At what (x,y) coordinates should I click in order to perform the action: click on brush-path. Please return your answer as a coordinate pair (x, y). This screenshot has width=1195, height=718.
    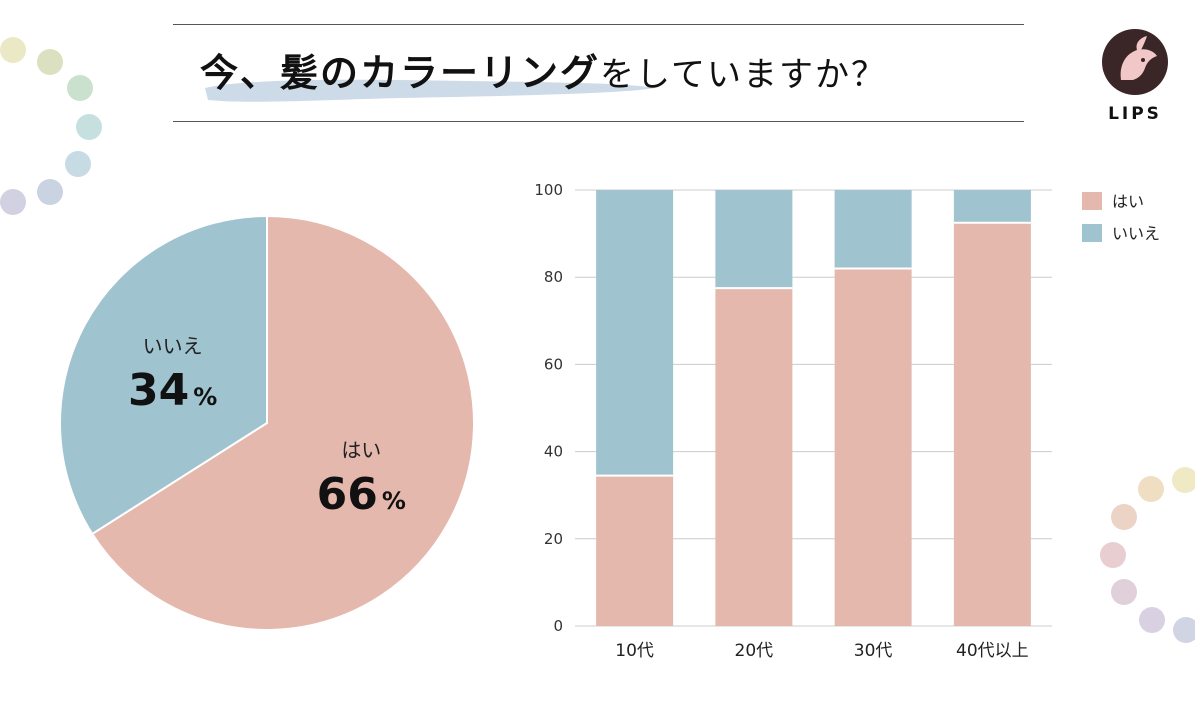
    Looking at the image, I should click on (430, 90).